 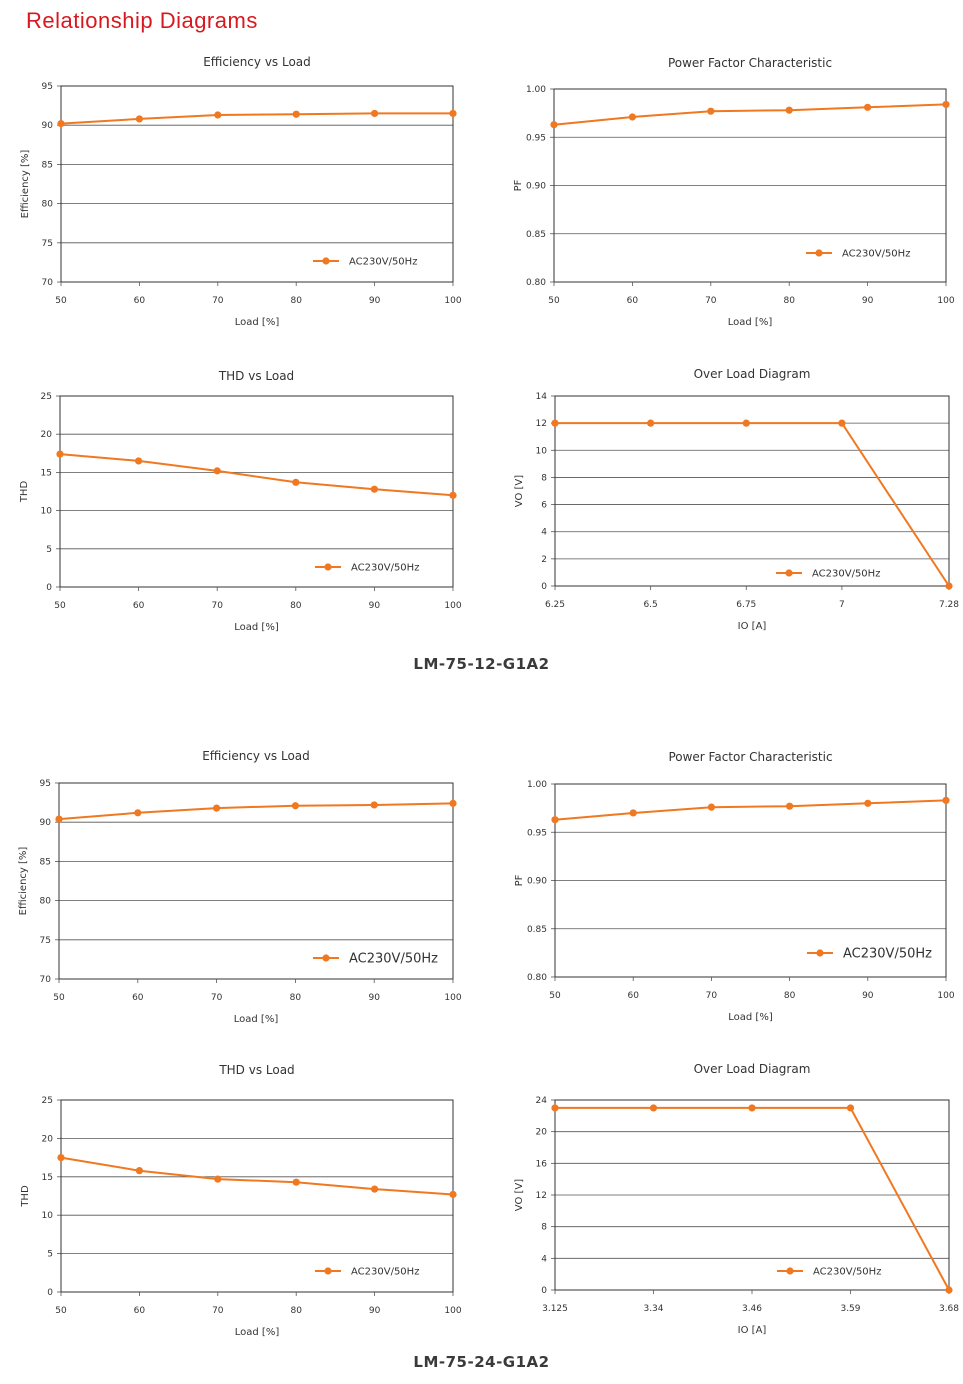 I want to click on x-tick-label: 7, so click(x=842, y=605).